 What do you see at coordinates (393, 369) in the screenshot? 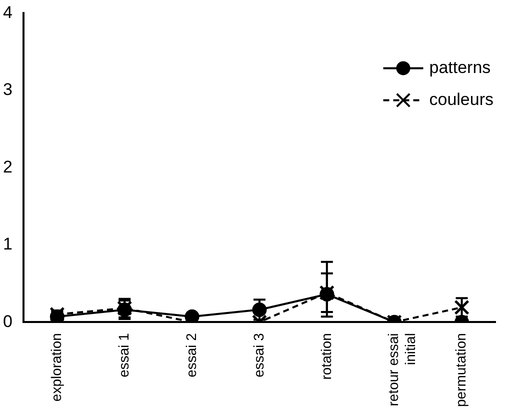
I see `category-label: retour essai` at bounding box center [393, 369].